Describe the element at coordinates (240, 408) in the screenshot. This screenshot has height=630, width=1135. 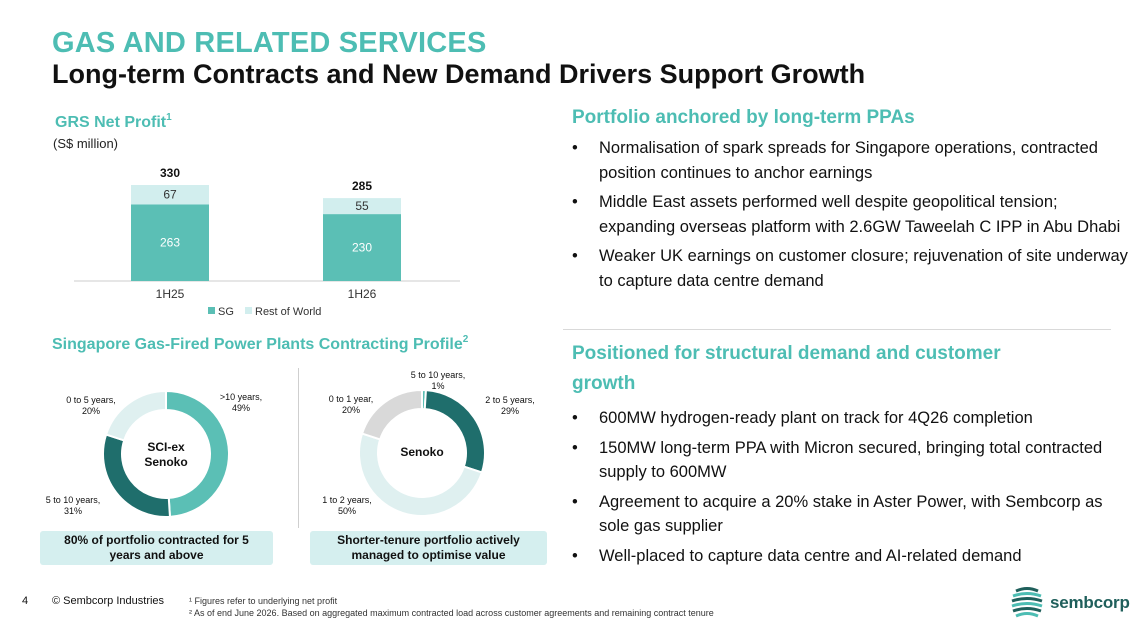
I see `donut1-label-over10-line2: 49%` at that location.